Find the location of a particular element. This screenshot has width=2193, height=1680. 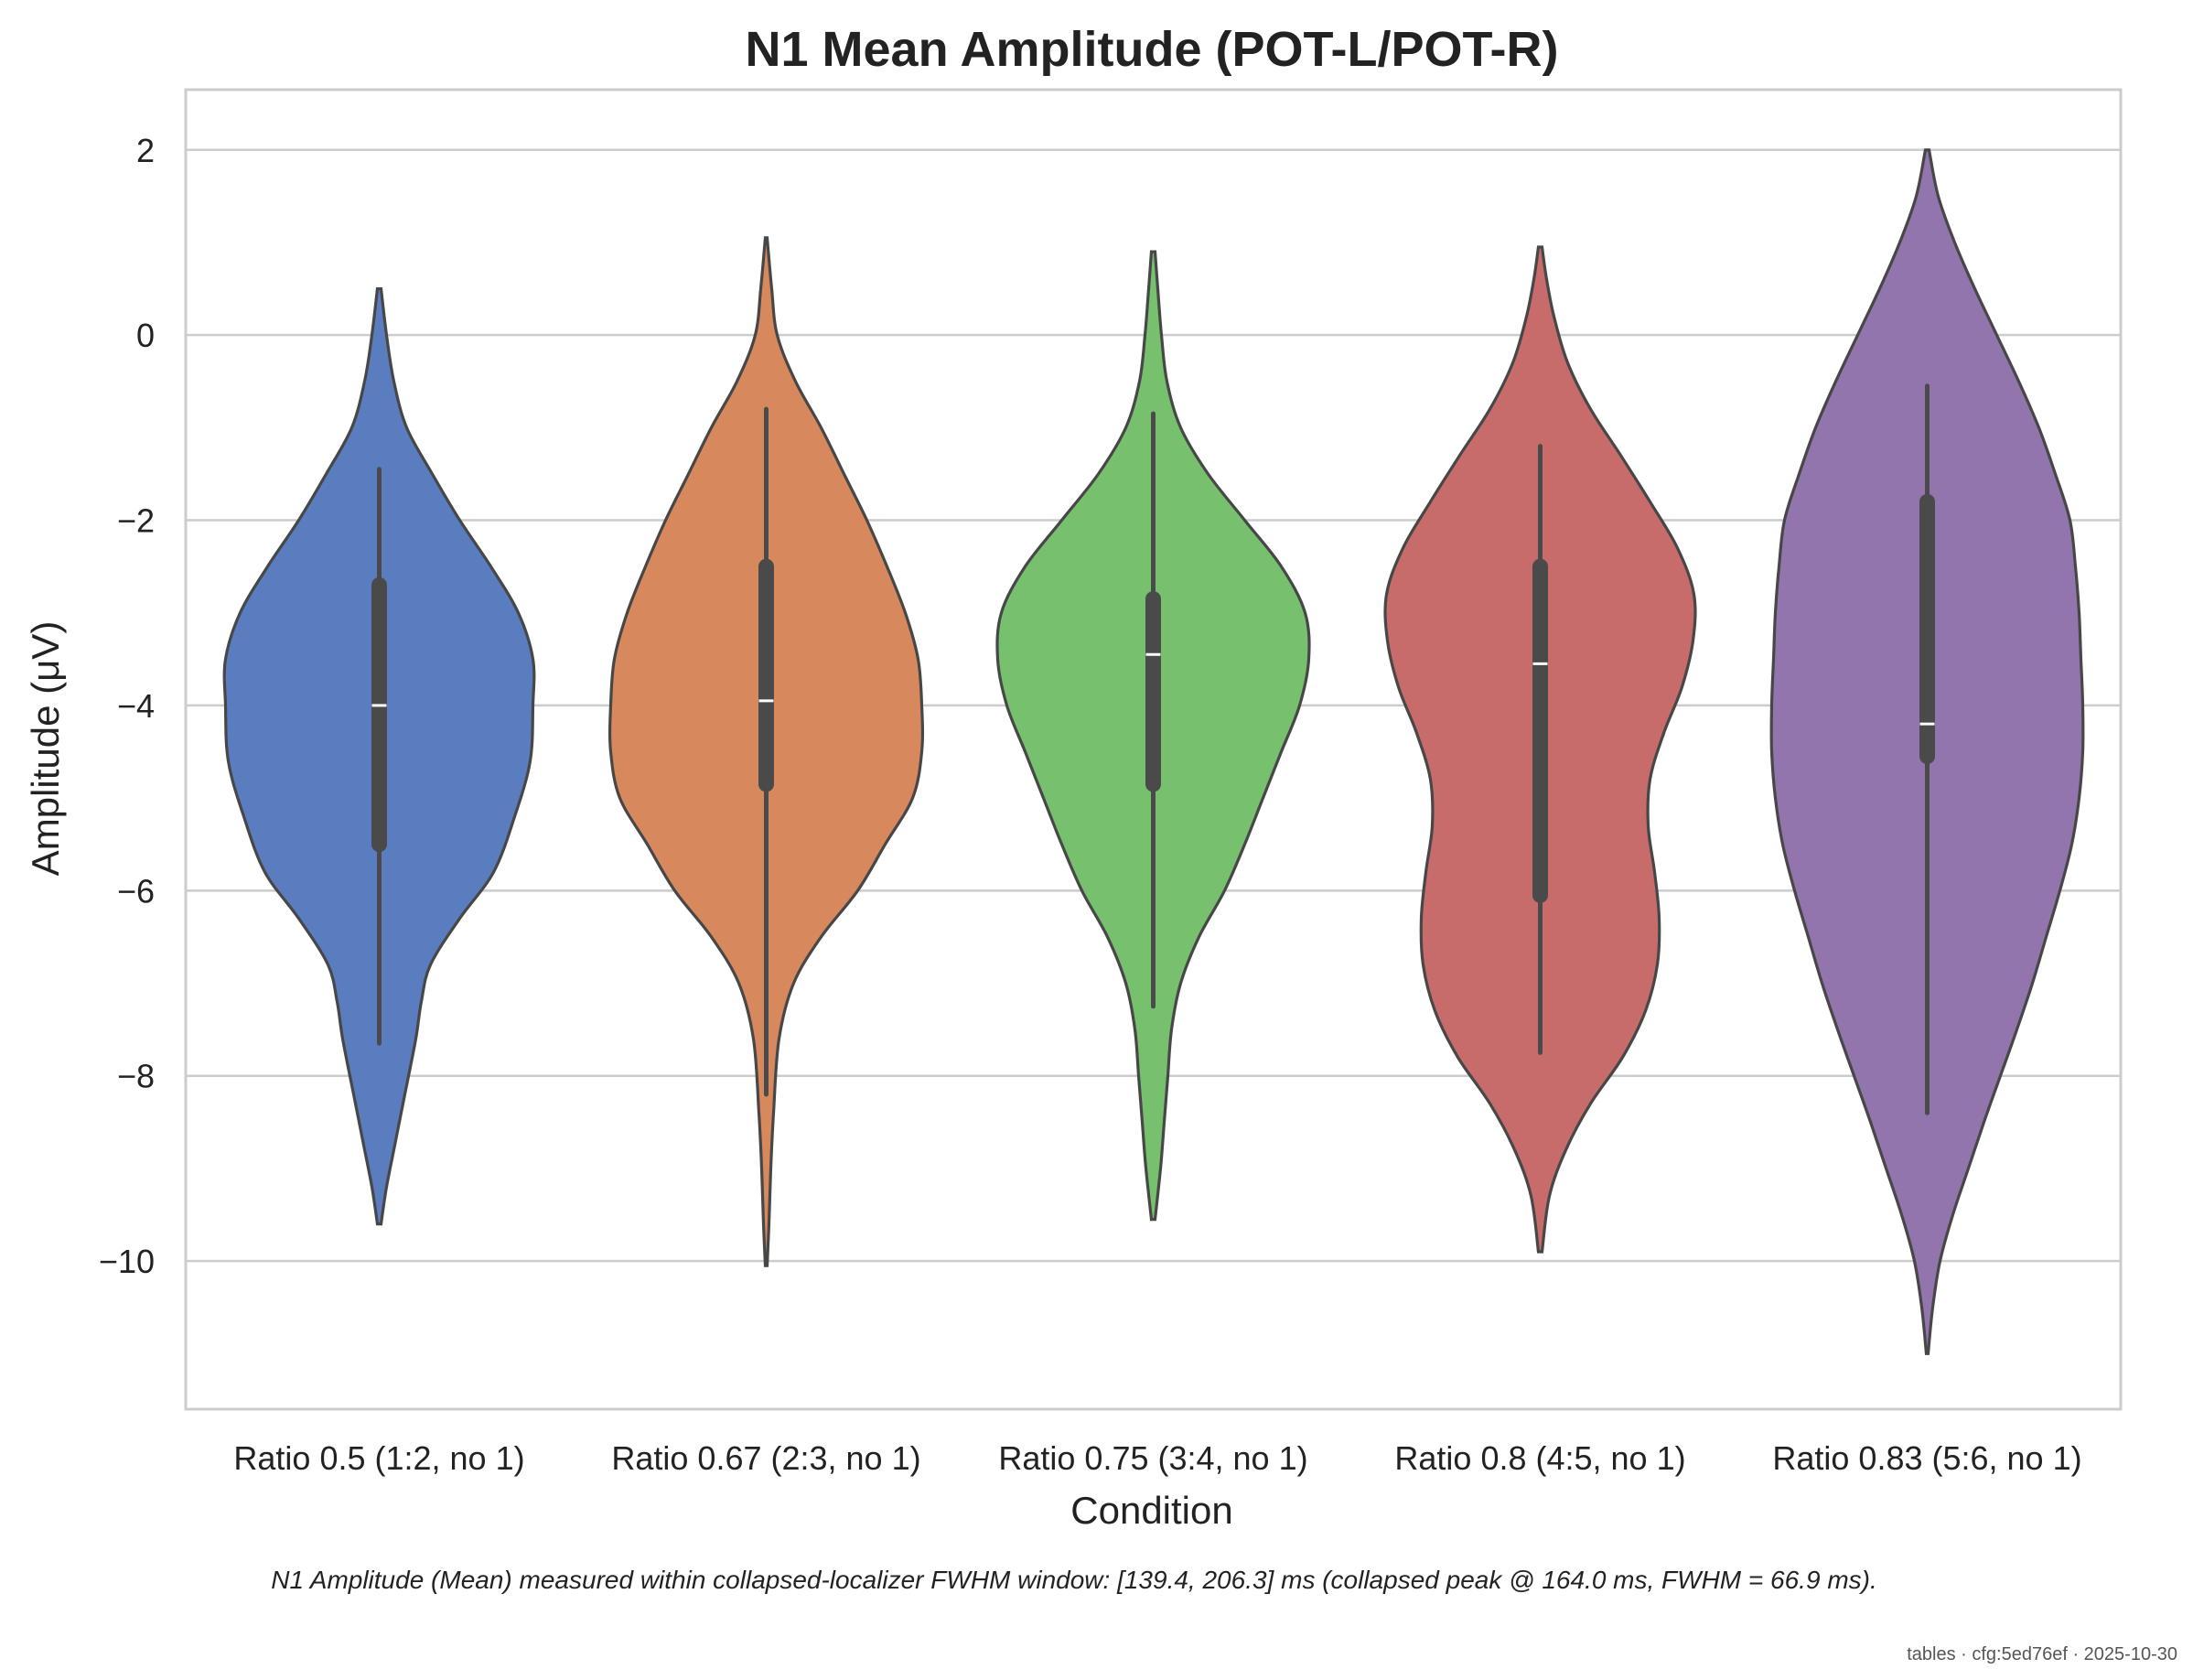

footer-stamp: tables · cfg:5ed76ef · 2025-10-30 is located at coordinates (2042, 1654).